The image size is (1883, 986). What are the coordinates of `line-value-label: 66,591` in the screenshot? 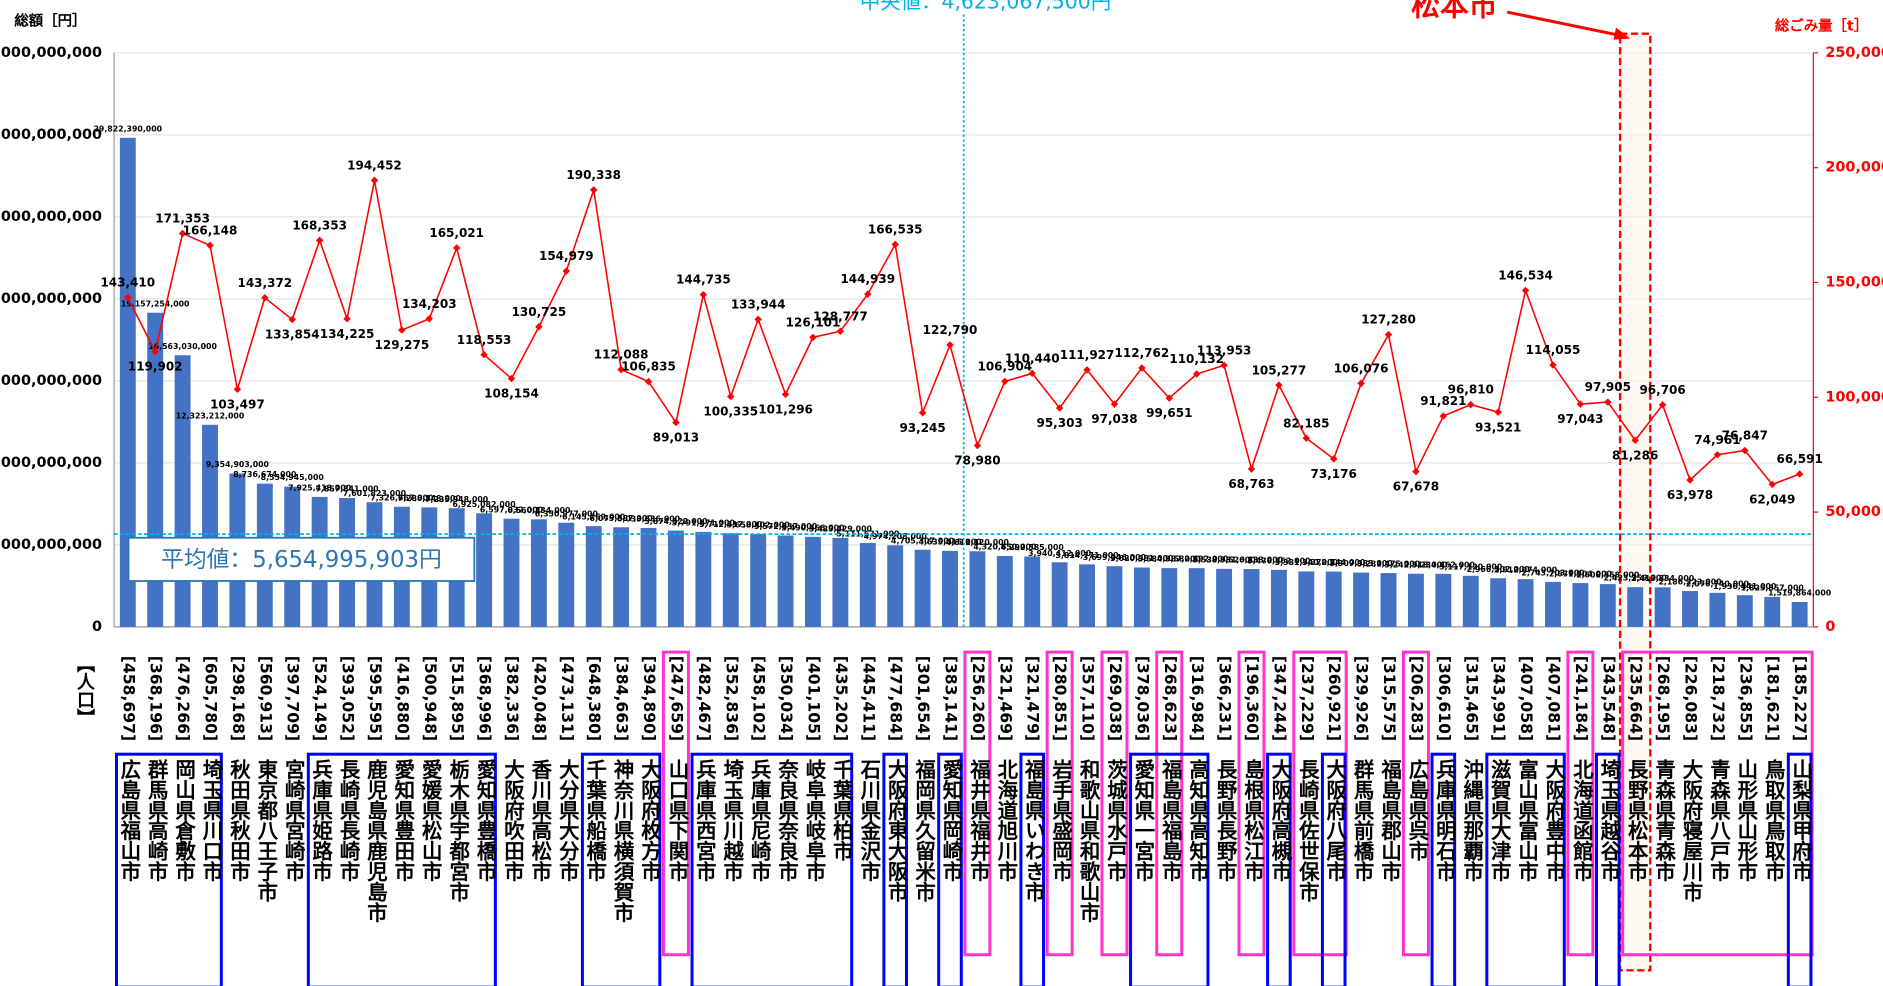 It's located at (1799, 459).